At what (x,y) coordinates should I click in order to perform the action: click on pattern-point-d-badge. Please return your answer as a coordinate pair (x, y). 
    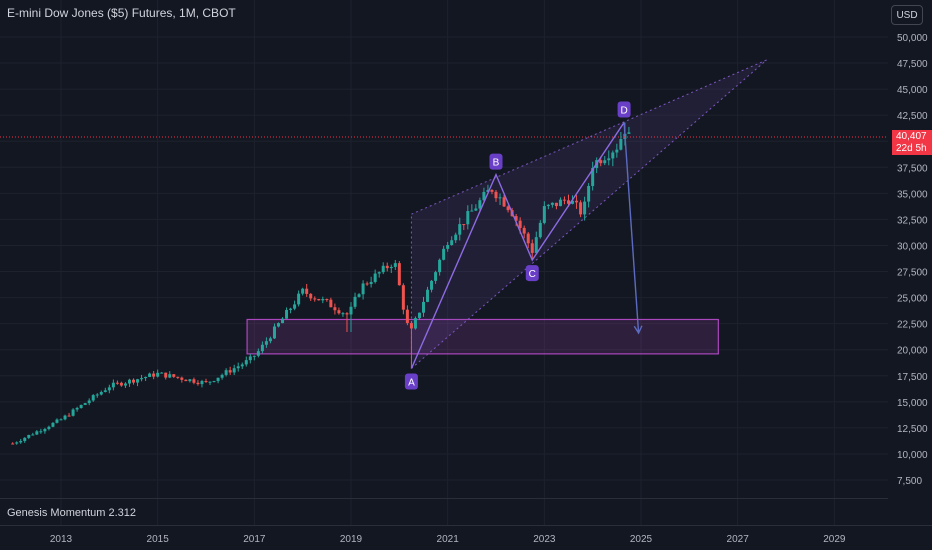
    Looking at the image, I should click on (624, 109).